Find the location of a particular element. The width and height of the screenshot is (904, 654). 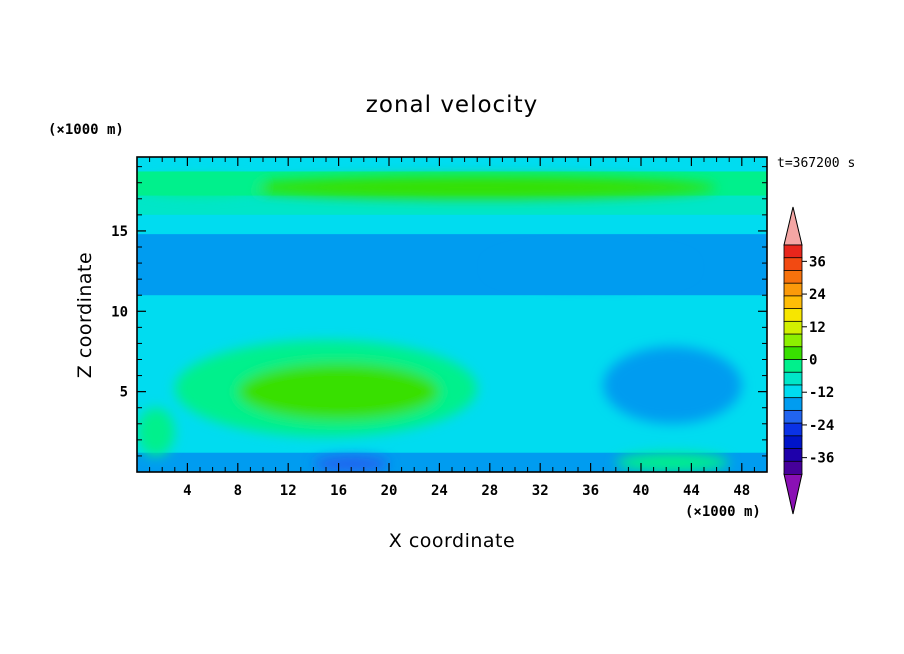

x-axis-label: X coordinate is located at coordinates (452, 541).